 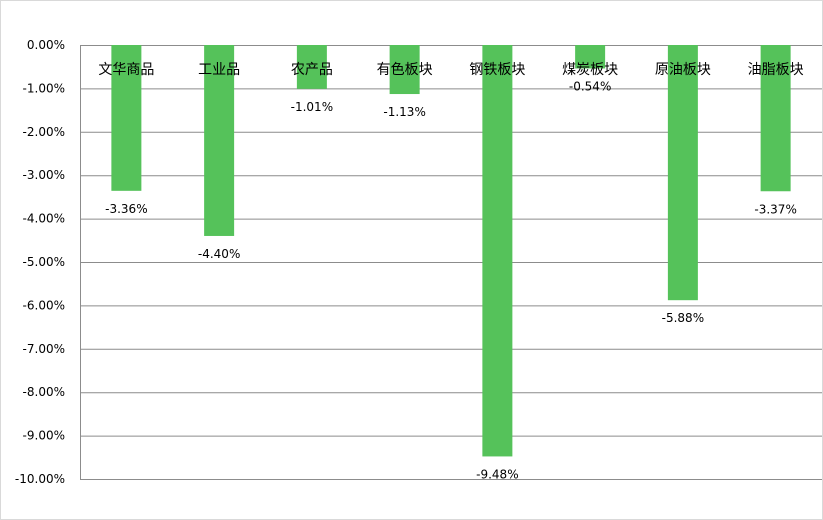 I want to click on y-tick-label: -2.00%, so click(x=44, y=132).